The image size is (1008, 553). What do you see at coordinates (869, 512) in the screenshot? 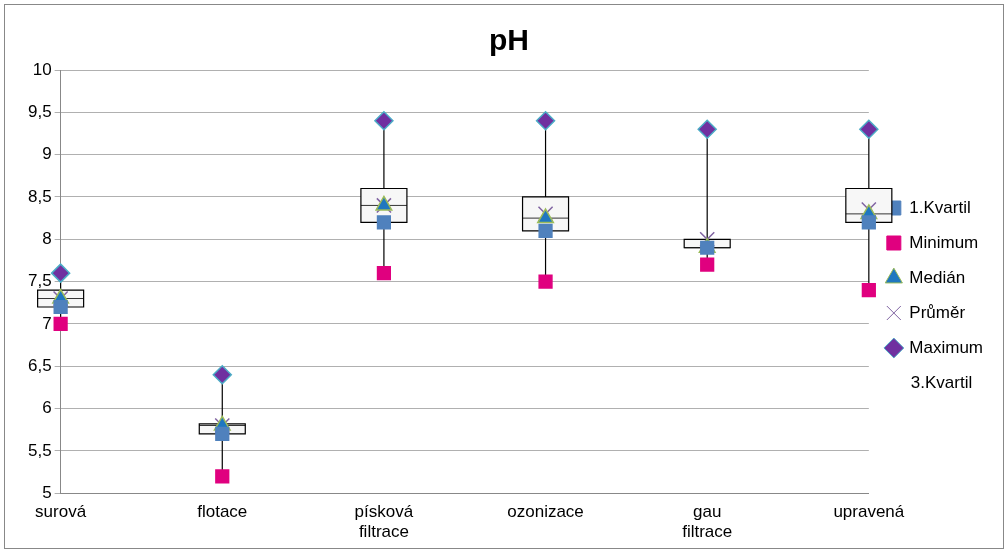
I see `x-tick-label: upravená` at bounding box center [869, 512].